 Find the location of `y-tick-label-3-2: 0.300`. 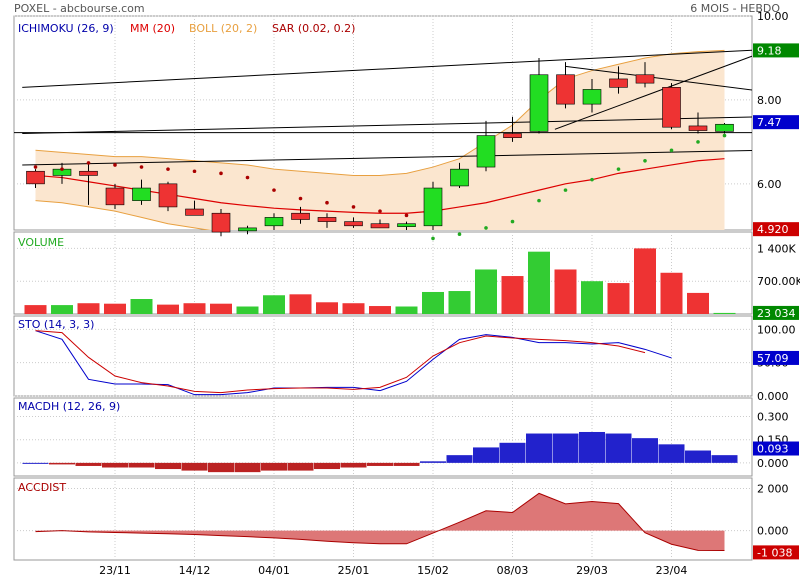

y-tick-label-3-2: 0.300 is located at coordinates (773, 417).